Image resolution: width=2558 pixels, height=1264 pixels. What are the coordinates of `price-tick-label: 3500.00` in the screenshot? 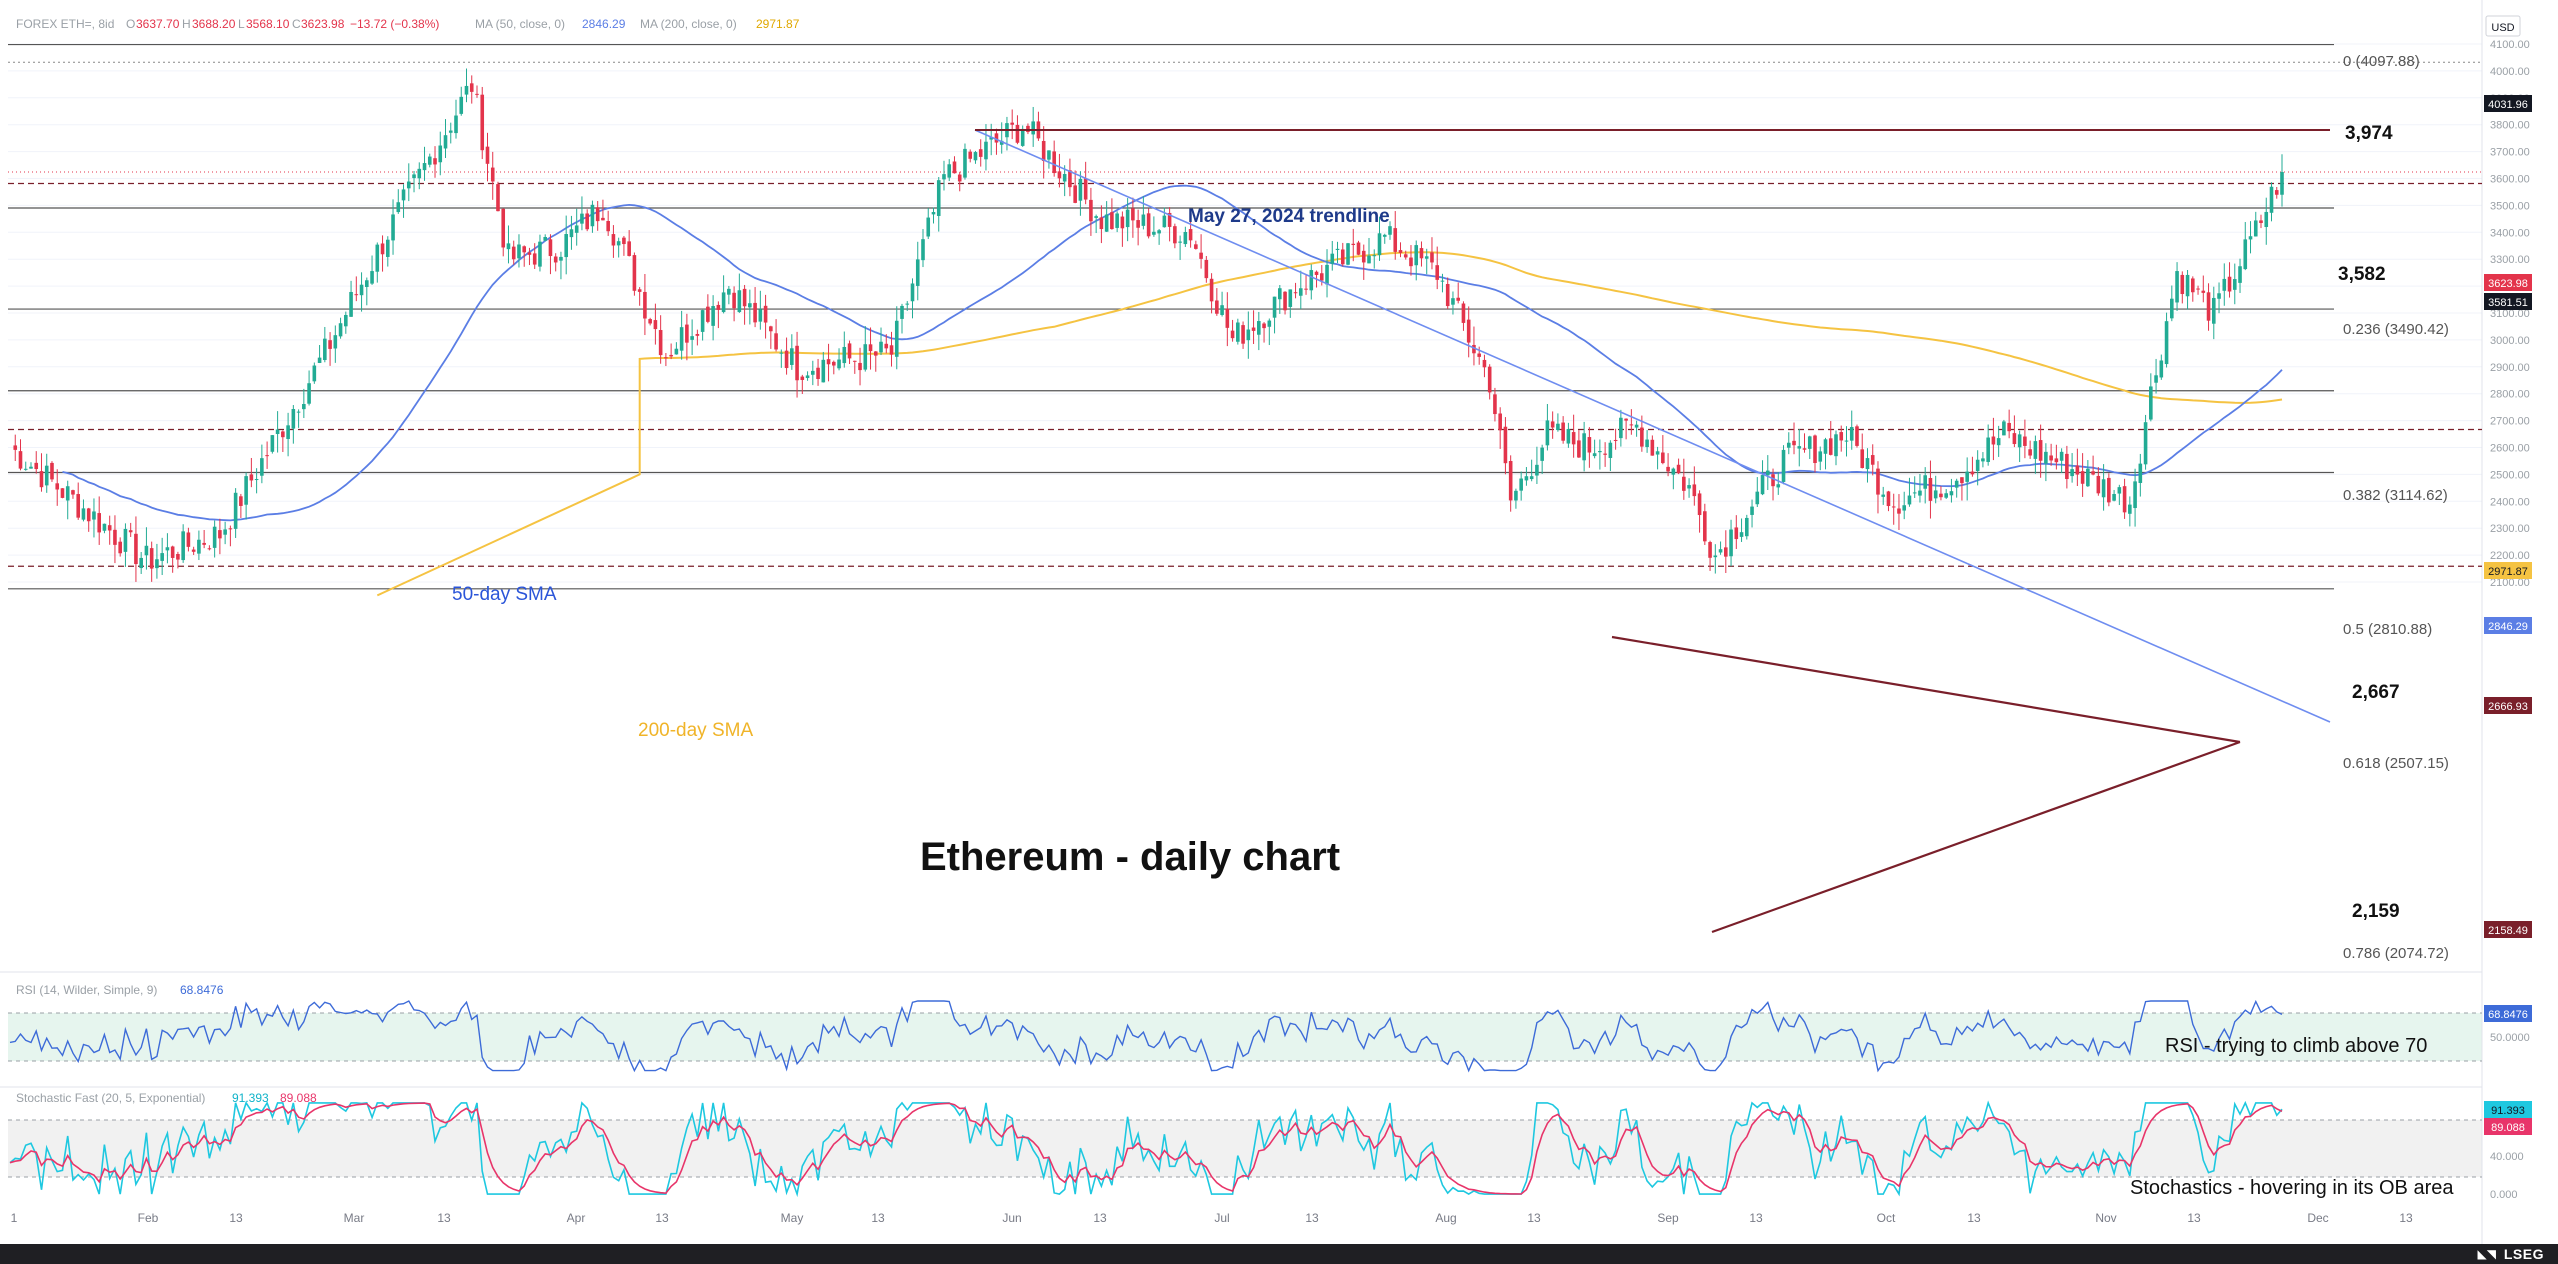 It's located at (2510, 206).